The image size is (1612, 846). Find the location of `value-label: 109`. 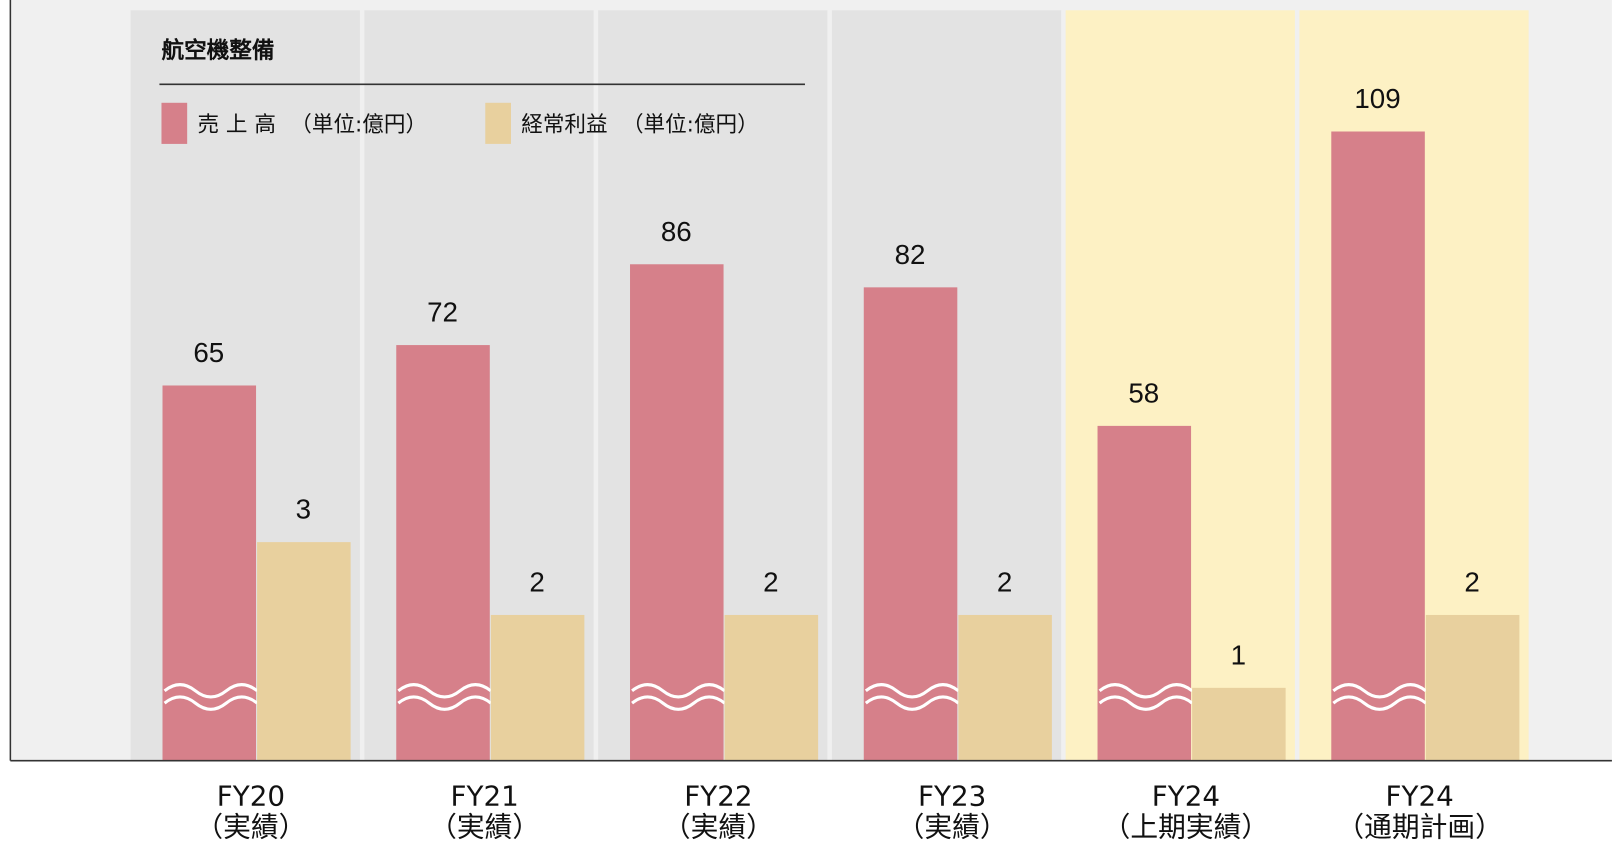

value-label: 109 is located at coordinates (1377, 98).